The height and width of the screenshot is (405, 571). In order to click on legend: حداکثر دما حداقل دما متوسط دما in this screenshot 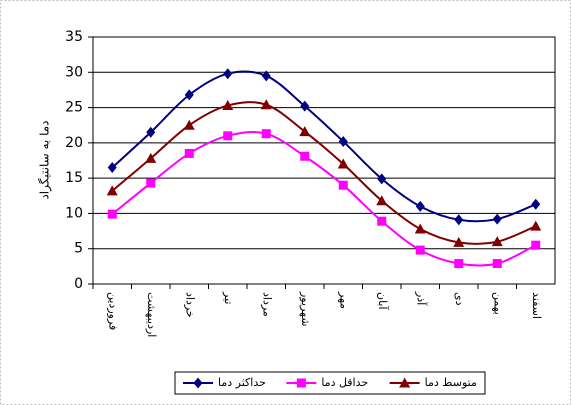, I will do `click(330, 383)`.